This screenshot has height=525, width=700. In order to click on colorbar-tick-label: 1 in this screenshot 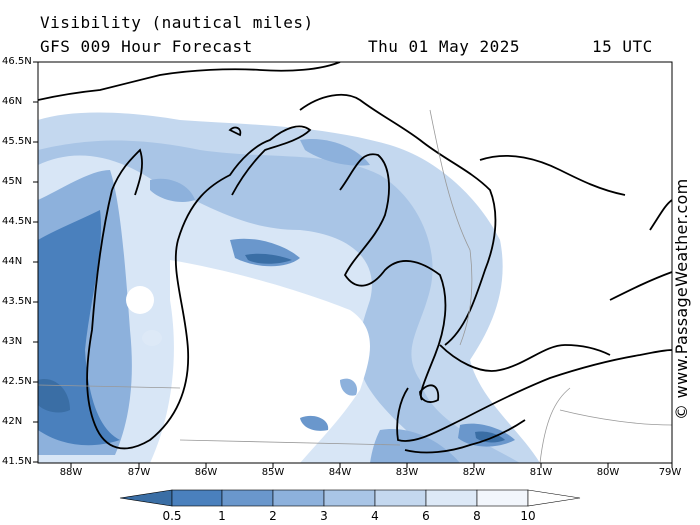, I will do `click(222, 516)`.